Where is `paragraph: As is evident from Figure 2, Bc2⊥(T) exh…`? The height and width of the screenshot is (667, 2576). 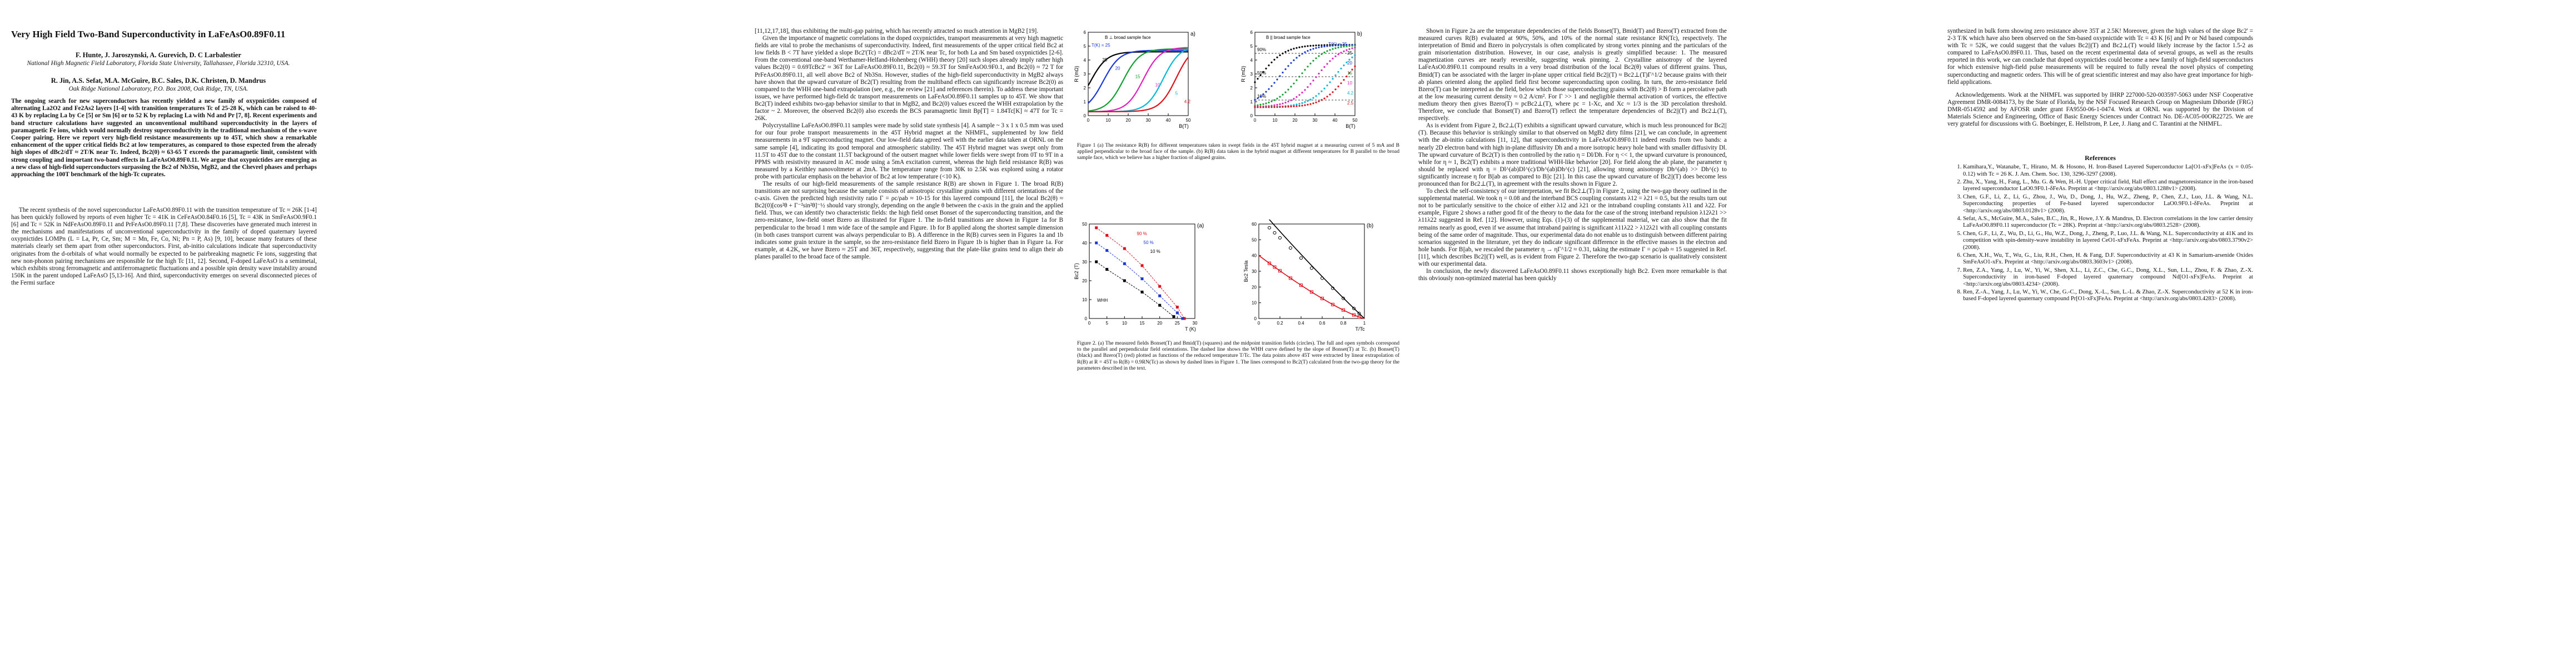
paragraph: As is evident from Figure 2, Bc2⊥(T) exh… is located at coordinates (1572, 154).